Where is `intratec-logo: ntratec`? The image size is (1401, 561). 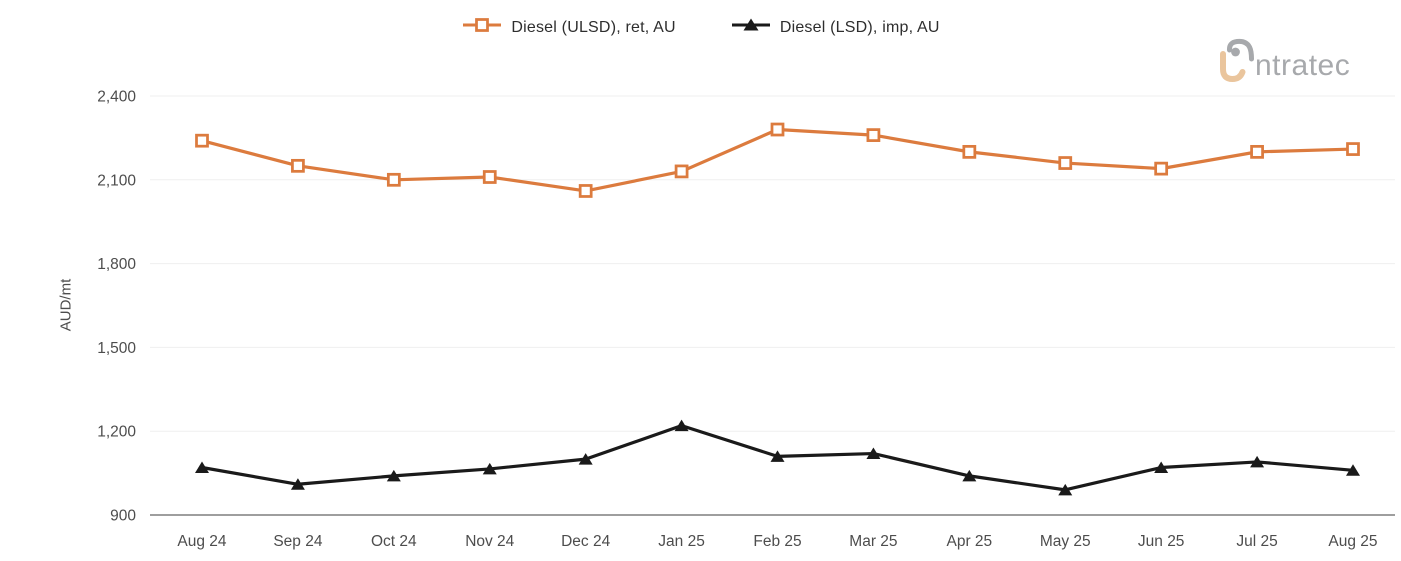
intratec-logo: ntratec is located at coordinates (1291, 63).